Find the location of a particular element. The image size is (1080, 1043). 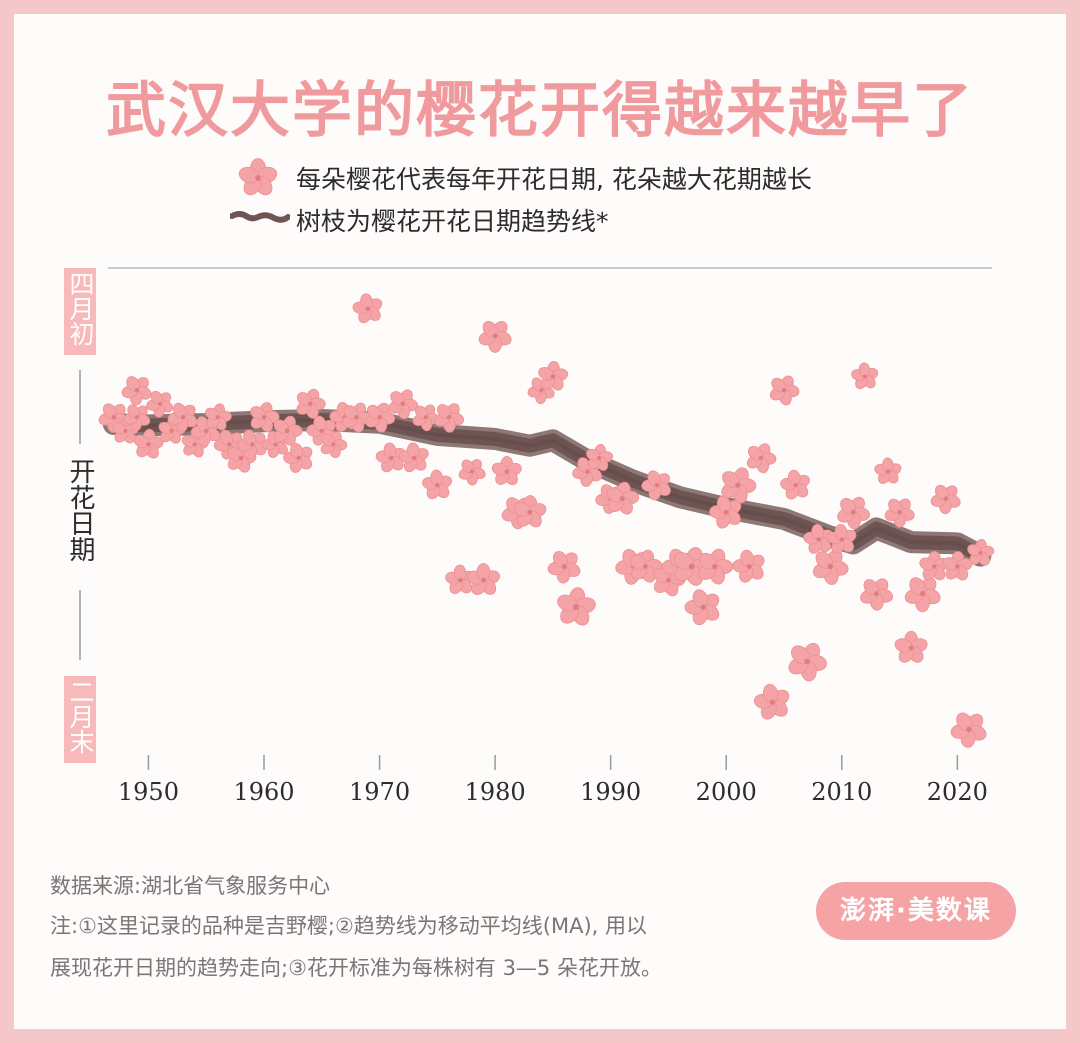

flower-1989 is located at coordinates (599, 457).